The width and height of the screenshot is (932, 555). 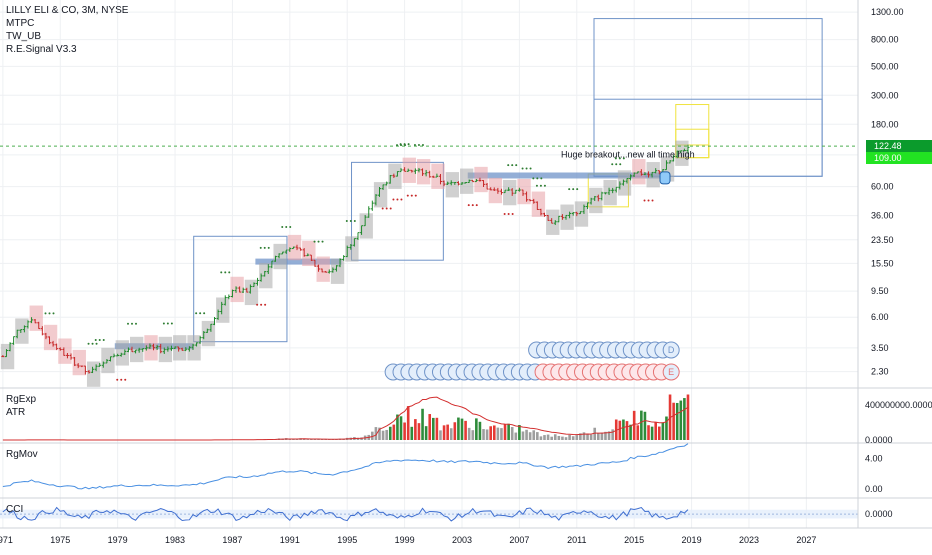 I want to click on indicator-re-signal: R.E.Signal V3.3, so click(x=67, y=49).